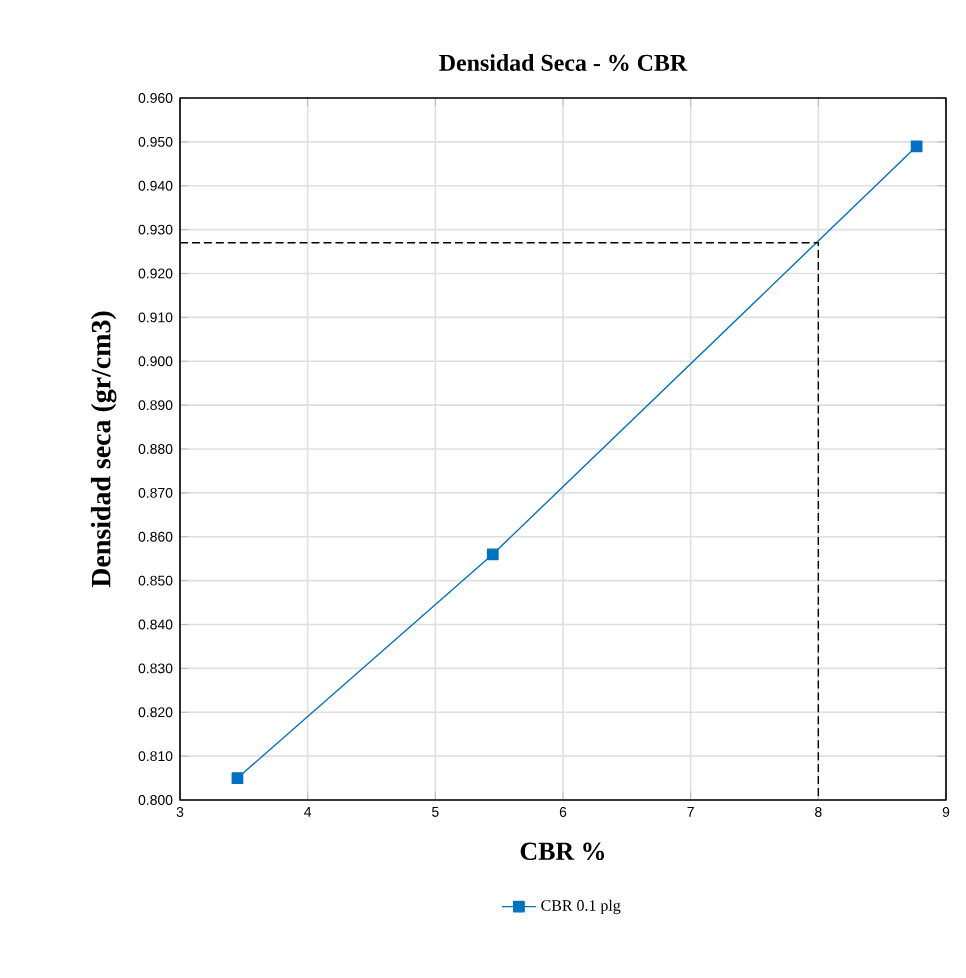 The image size is (966, 978). Describe the element at coordinates (563, 63) in the screenshot. I see `chart-title: Densidad Seca - % CBR` at that location.